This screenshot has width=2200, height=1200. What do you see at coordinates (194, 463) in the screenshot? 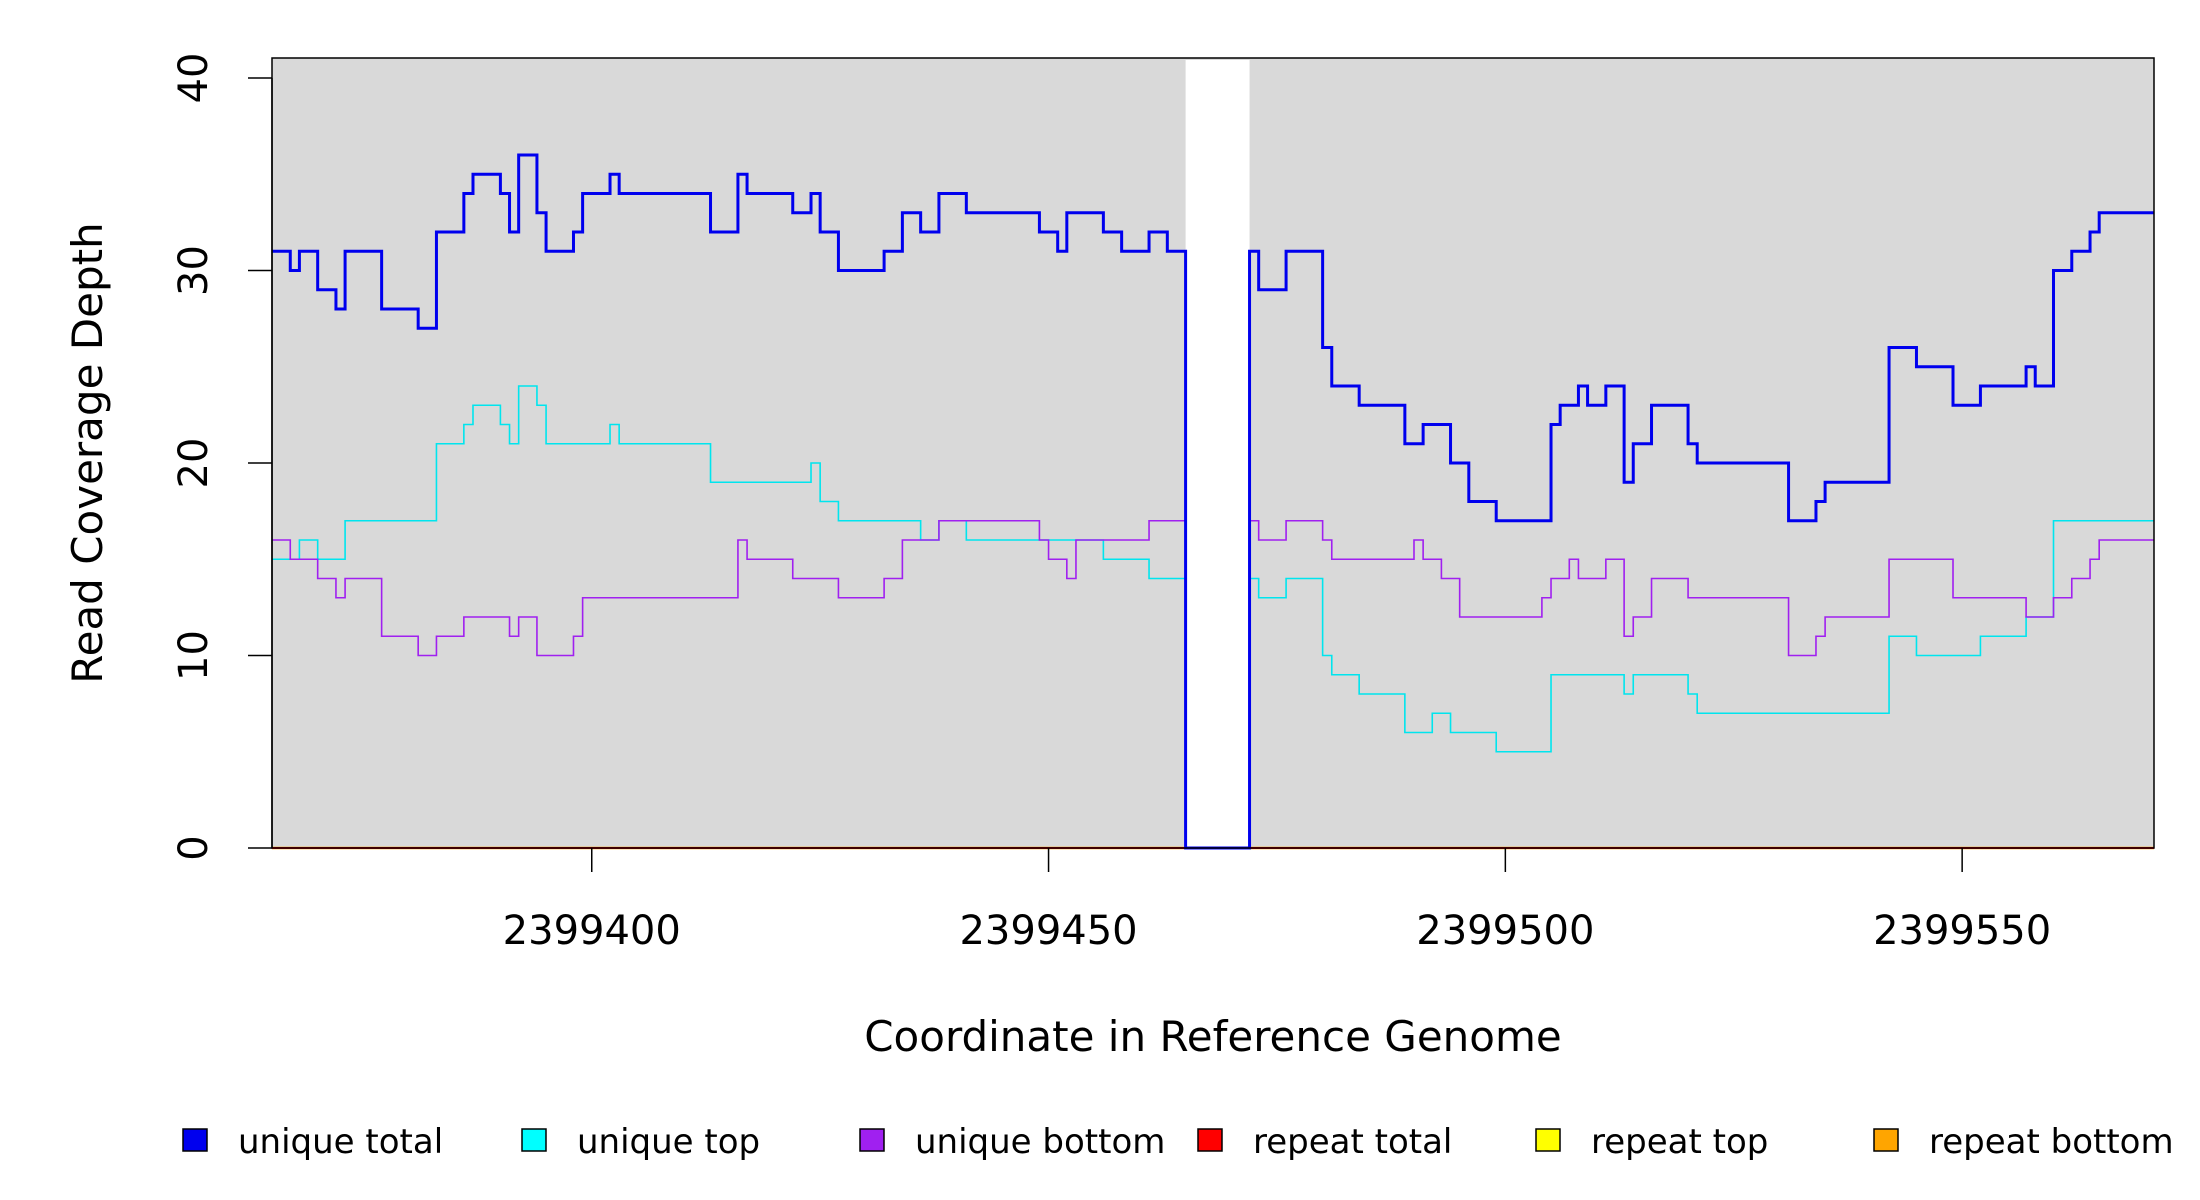
I see `y-tick-label: 20` at bounding box center [194, 463].